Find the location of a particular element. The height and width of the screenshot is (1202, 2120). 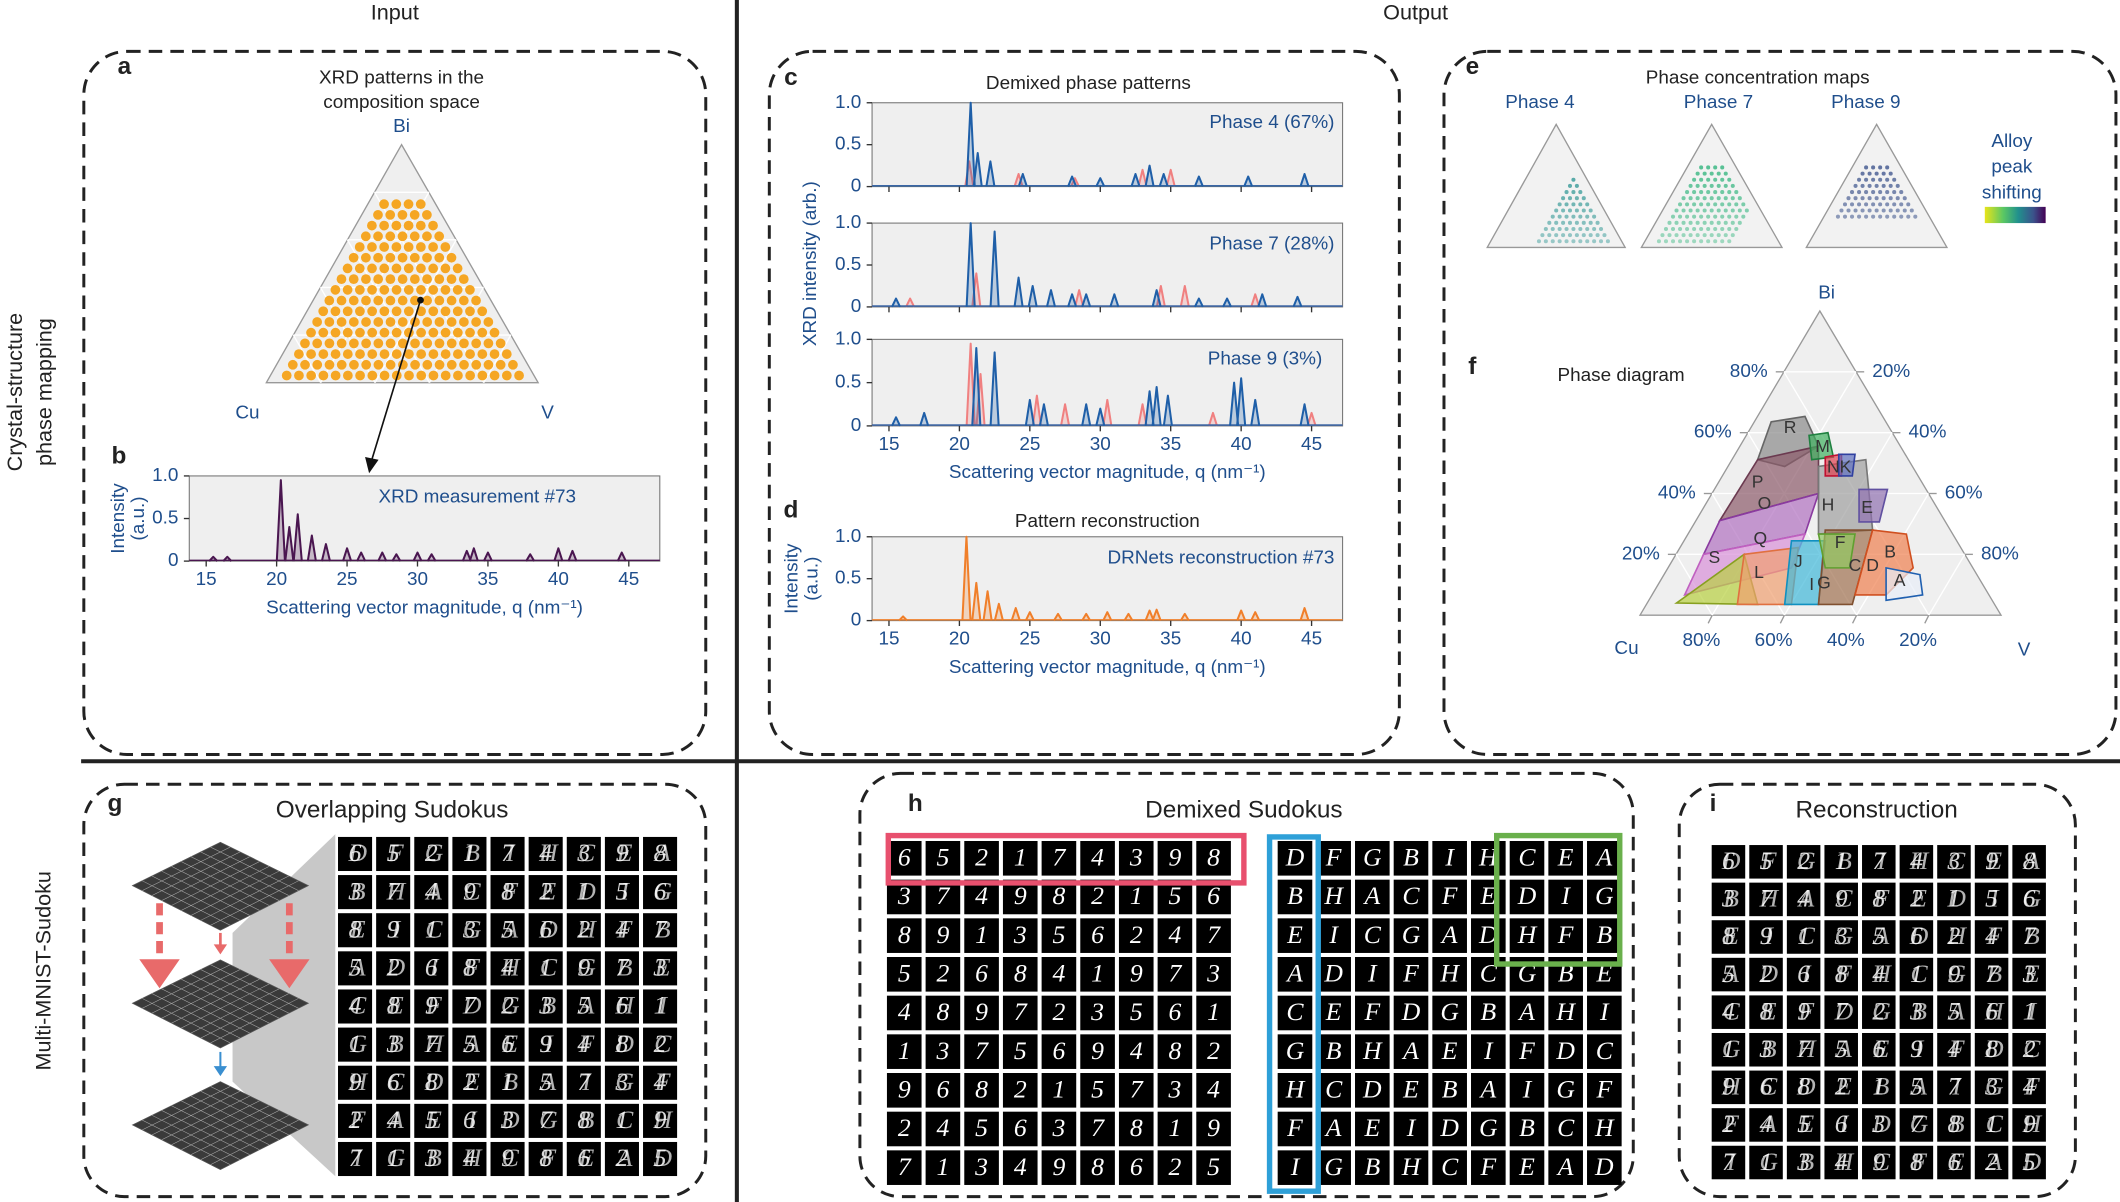

phase-label: D is located at coordinates (1872, 565).